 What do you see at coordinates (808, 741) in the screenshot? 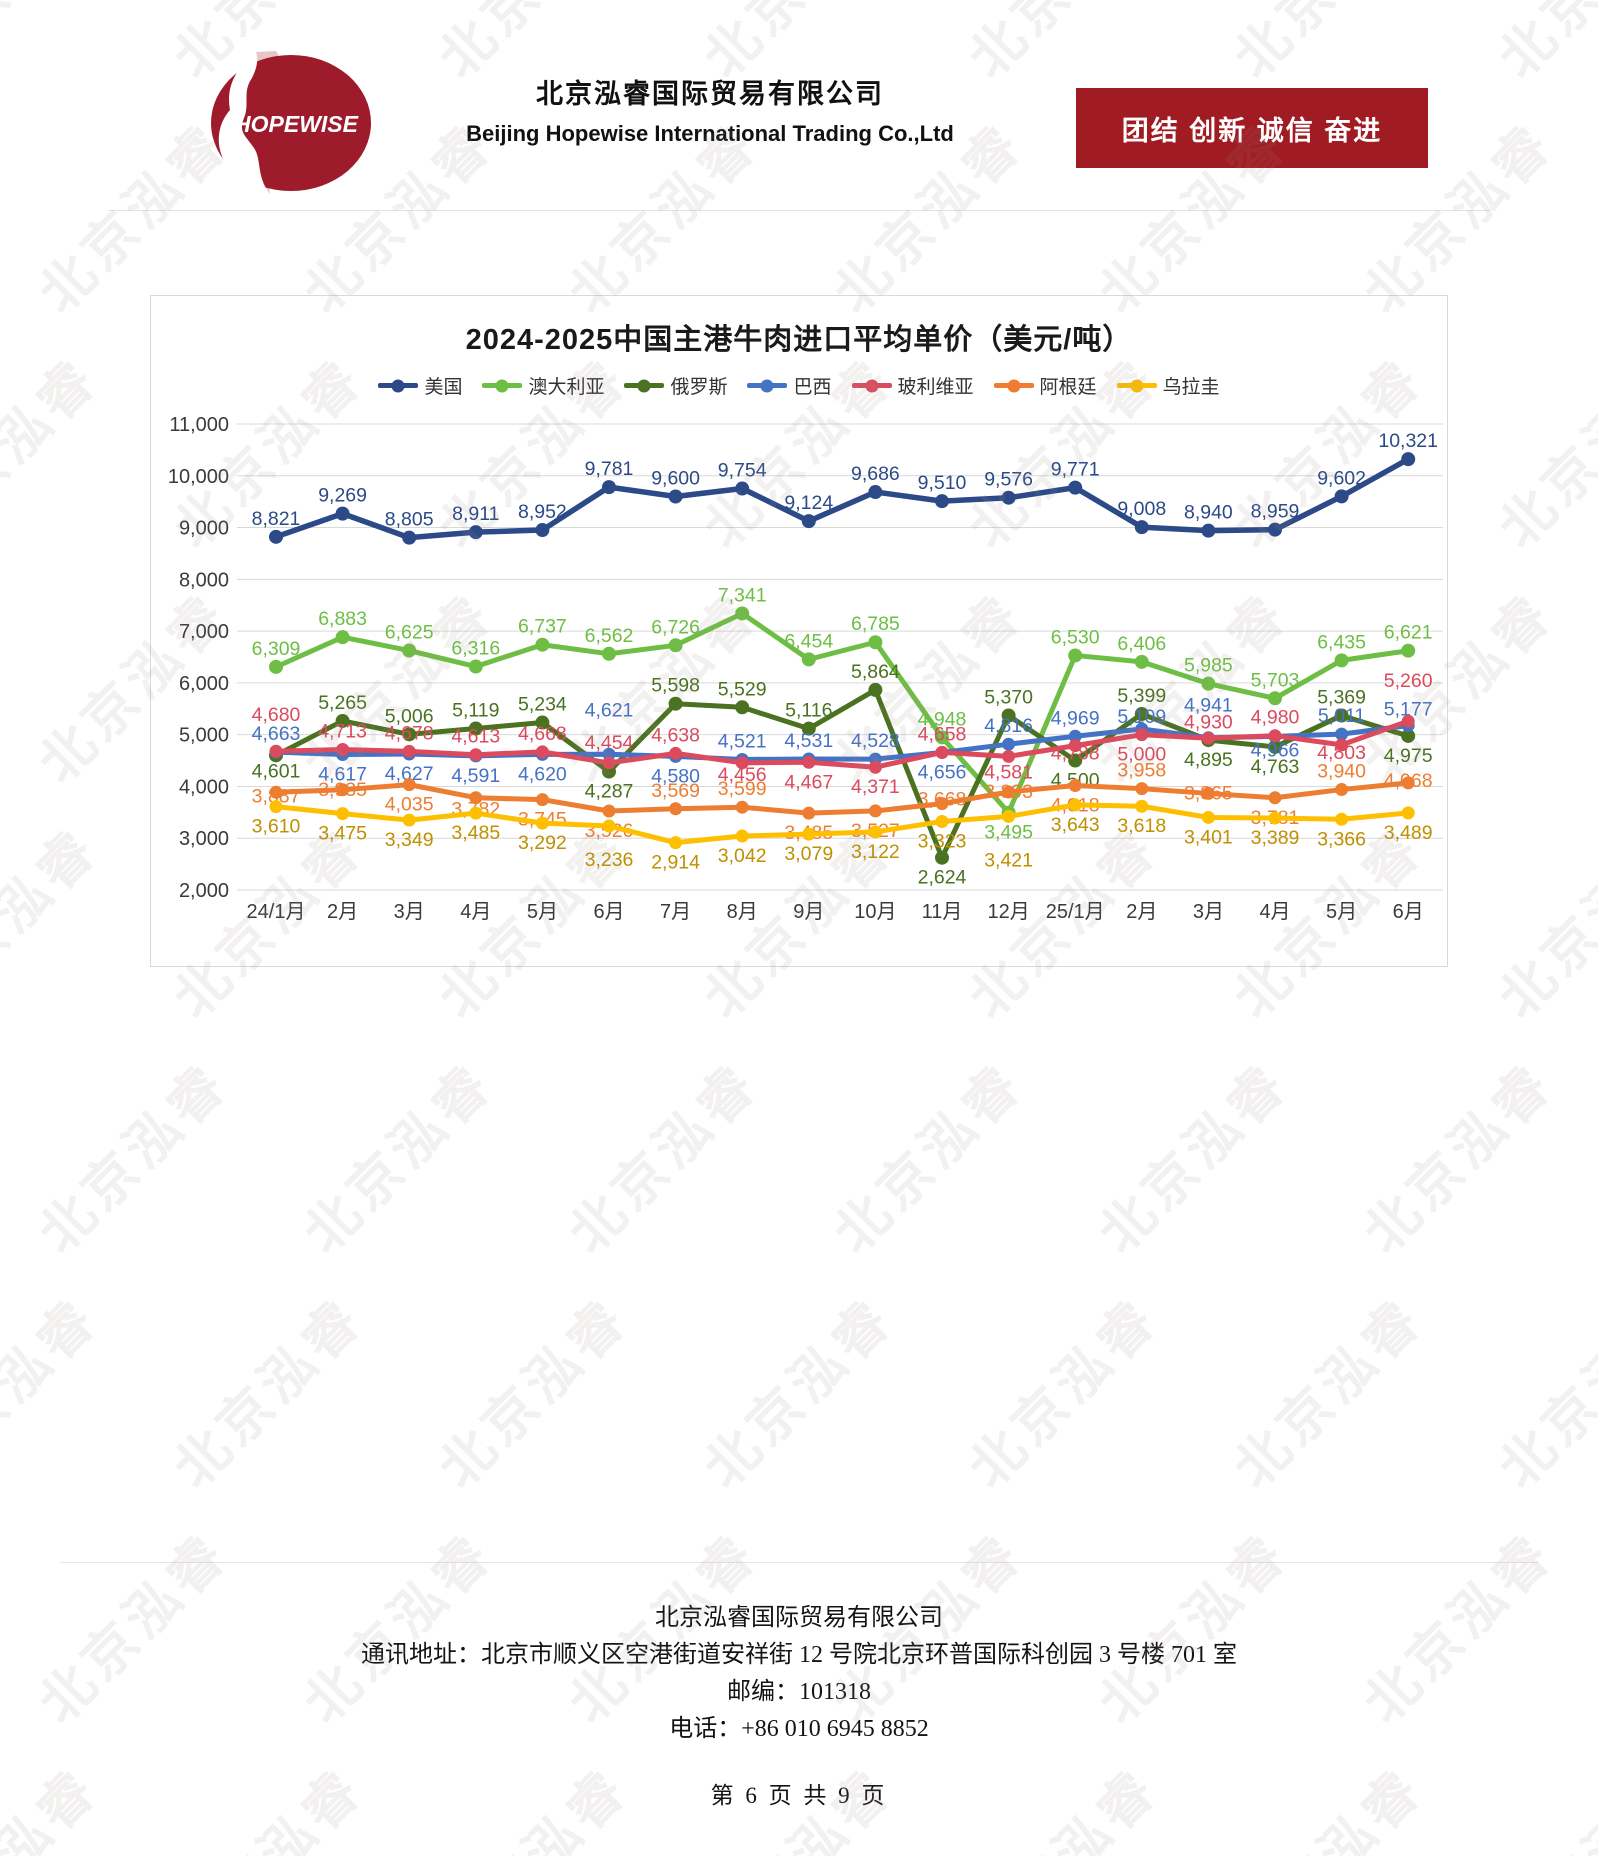
I see `data-label: 4,531` at bounding box center [808, 741].